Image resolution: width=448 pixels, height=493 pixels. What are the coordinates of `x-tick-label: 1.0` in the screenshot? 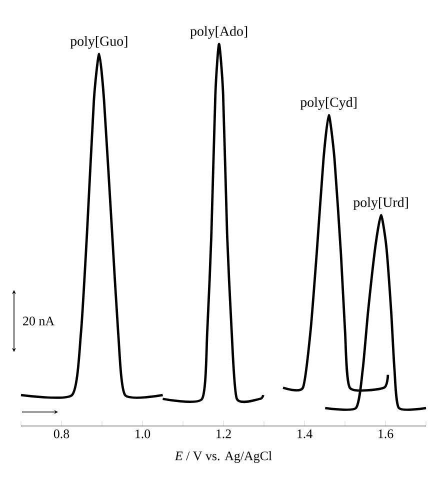 It's located at (143, 434).